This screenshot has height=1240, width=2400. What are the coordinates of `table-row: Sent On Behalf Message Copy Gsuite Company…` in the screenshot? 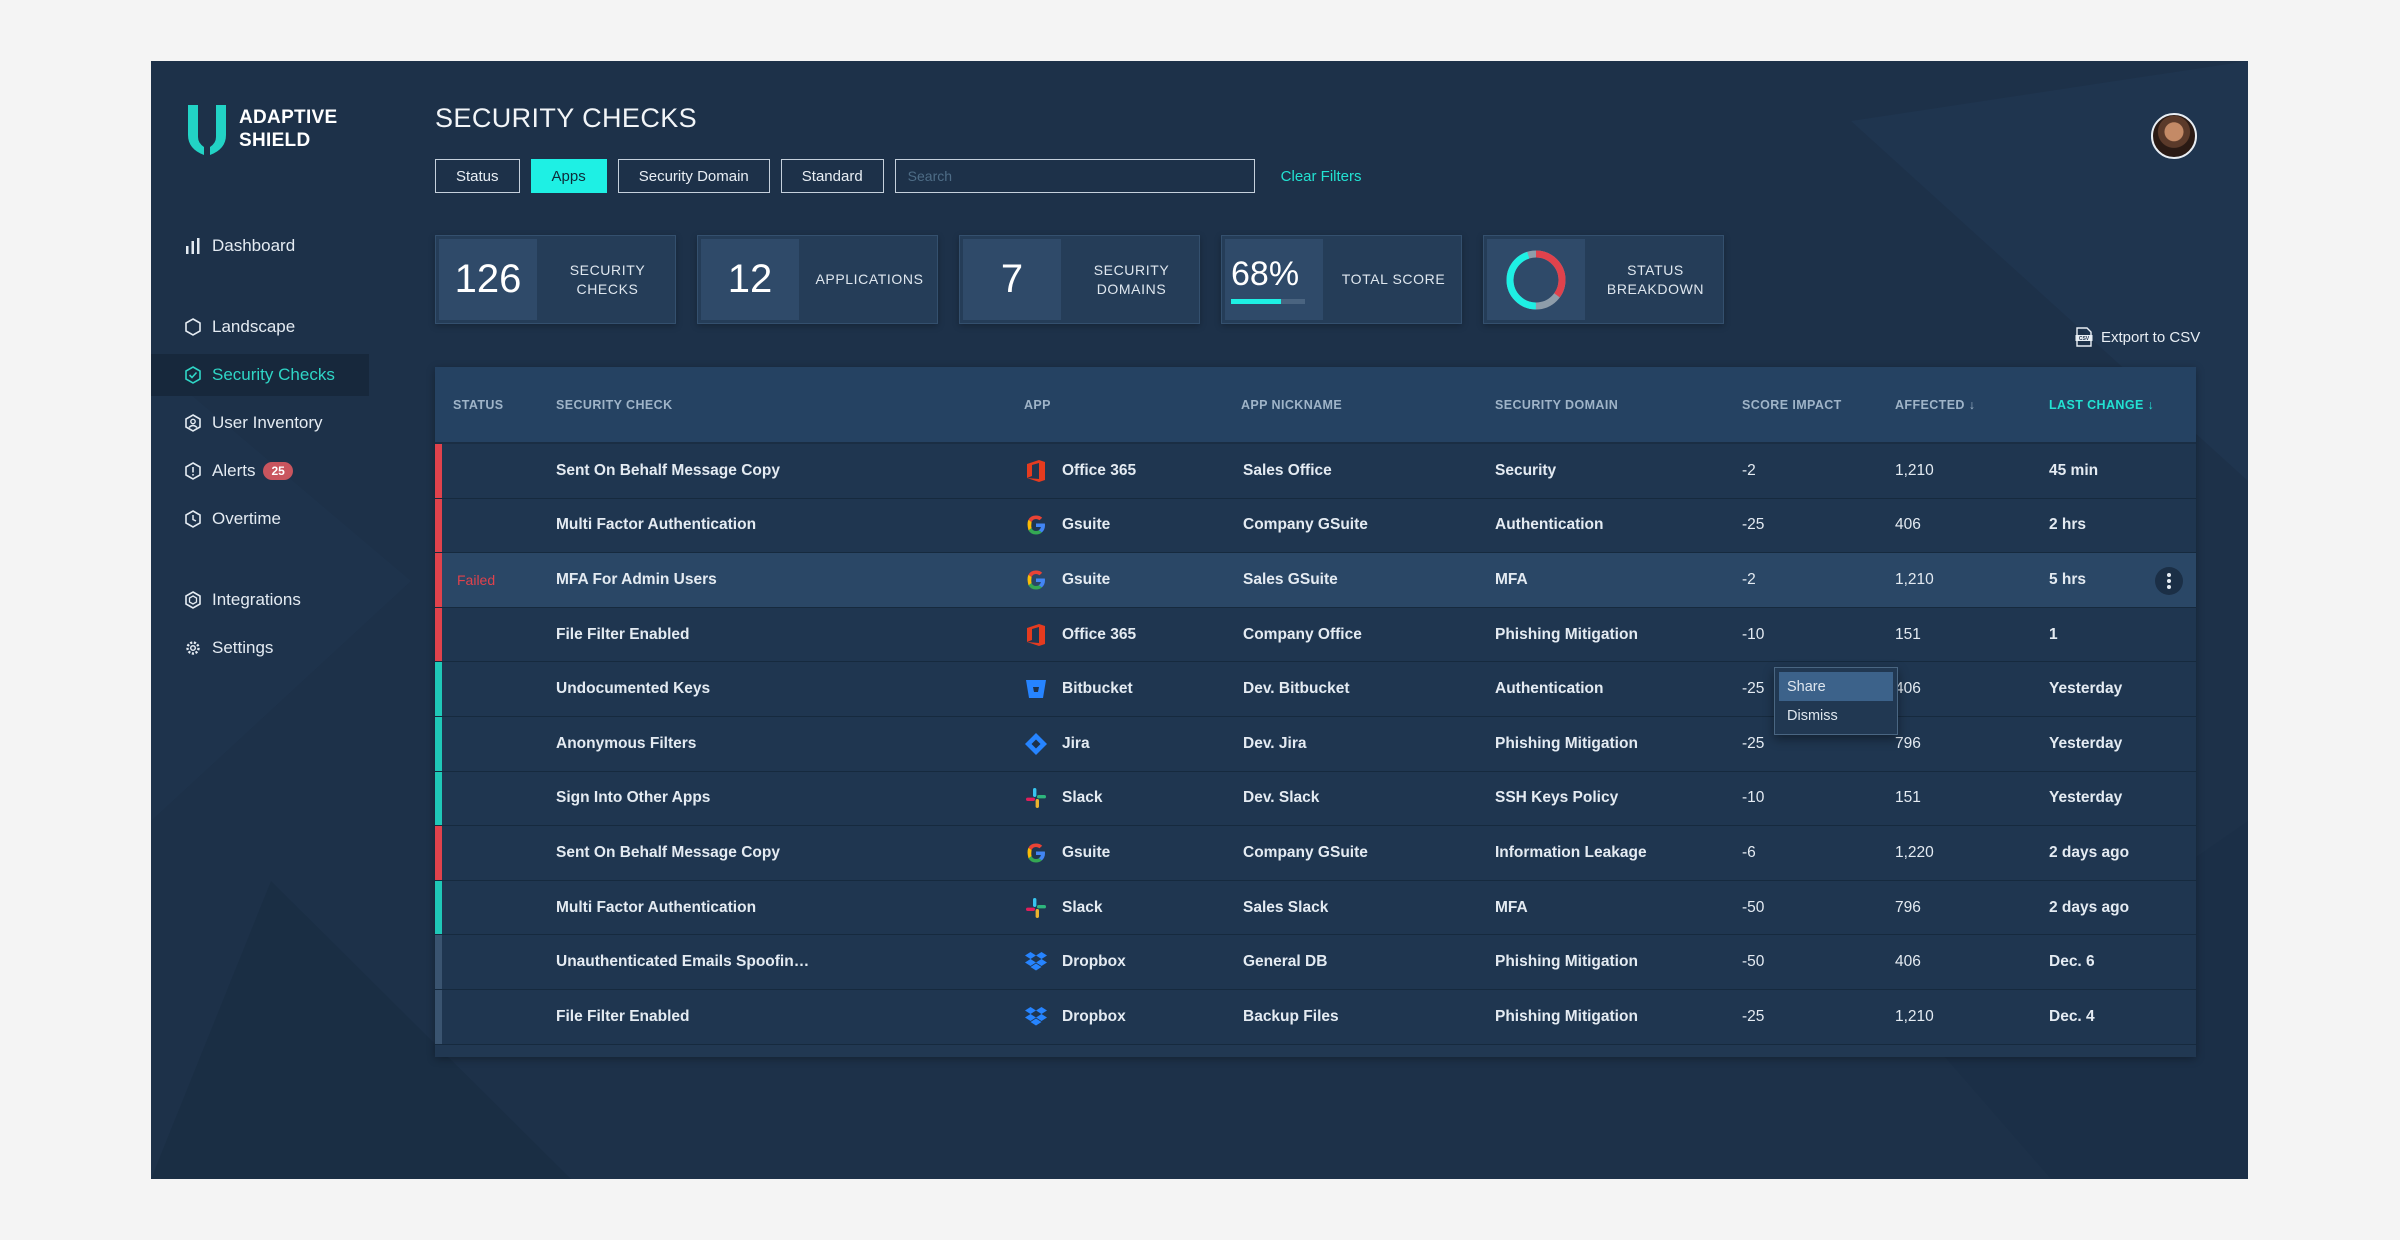 It's located at (1315, 853).